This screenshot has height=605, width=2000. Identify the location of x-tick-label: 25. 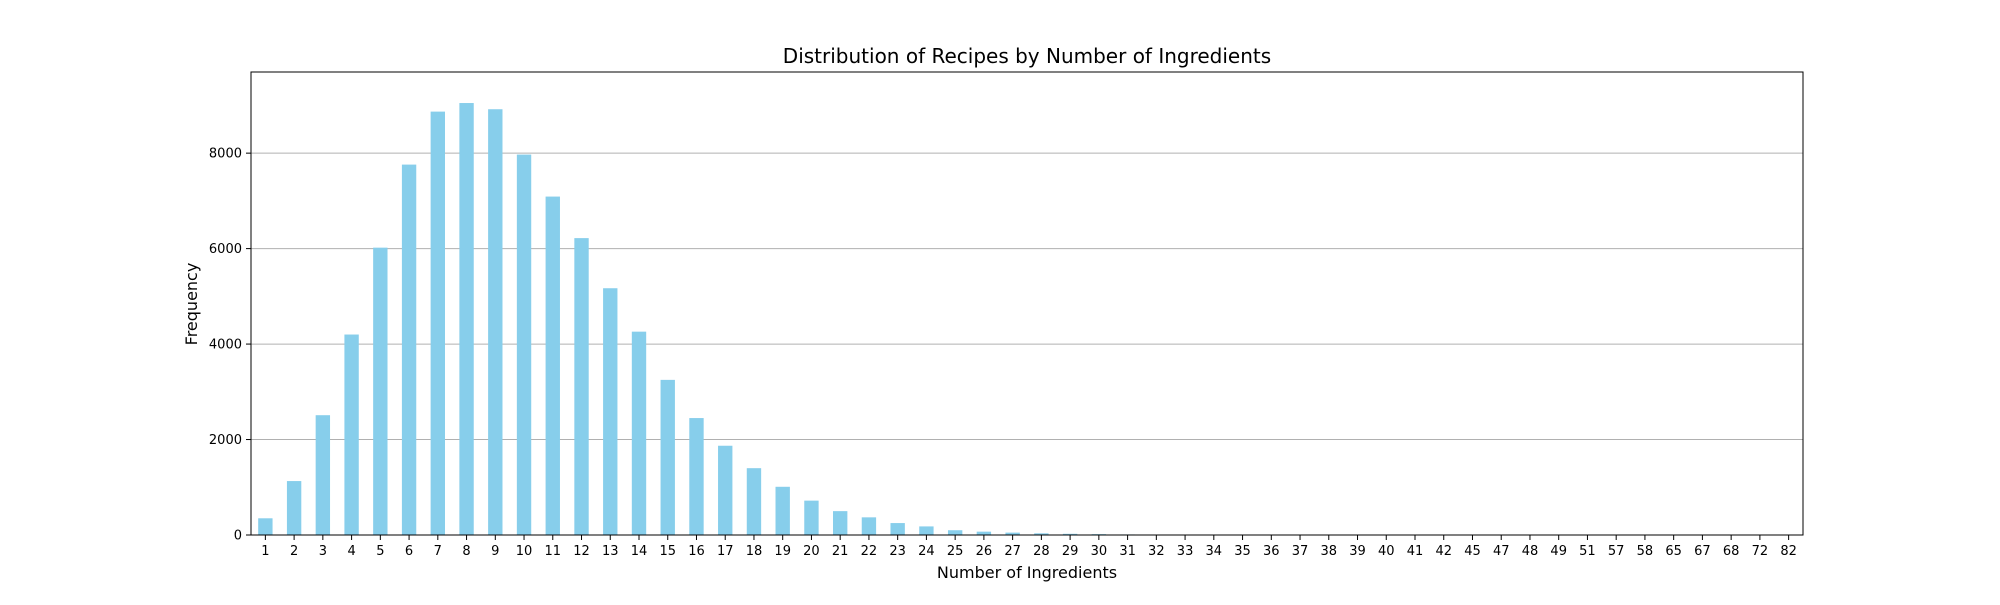
(955, 551).